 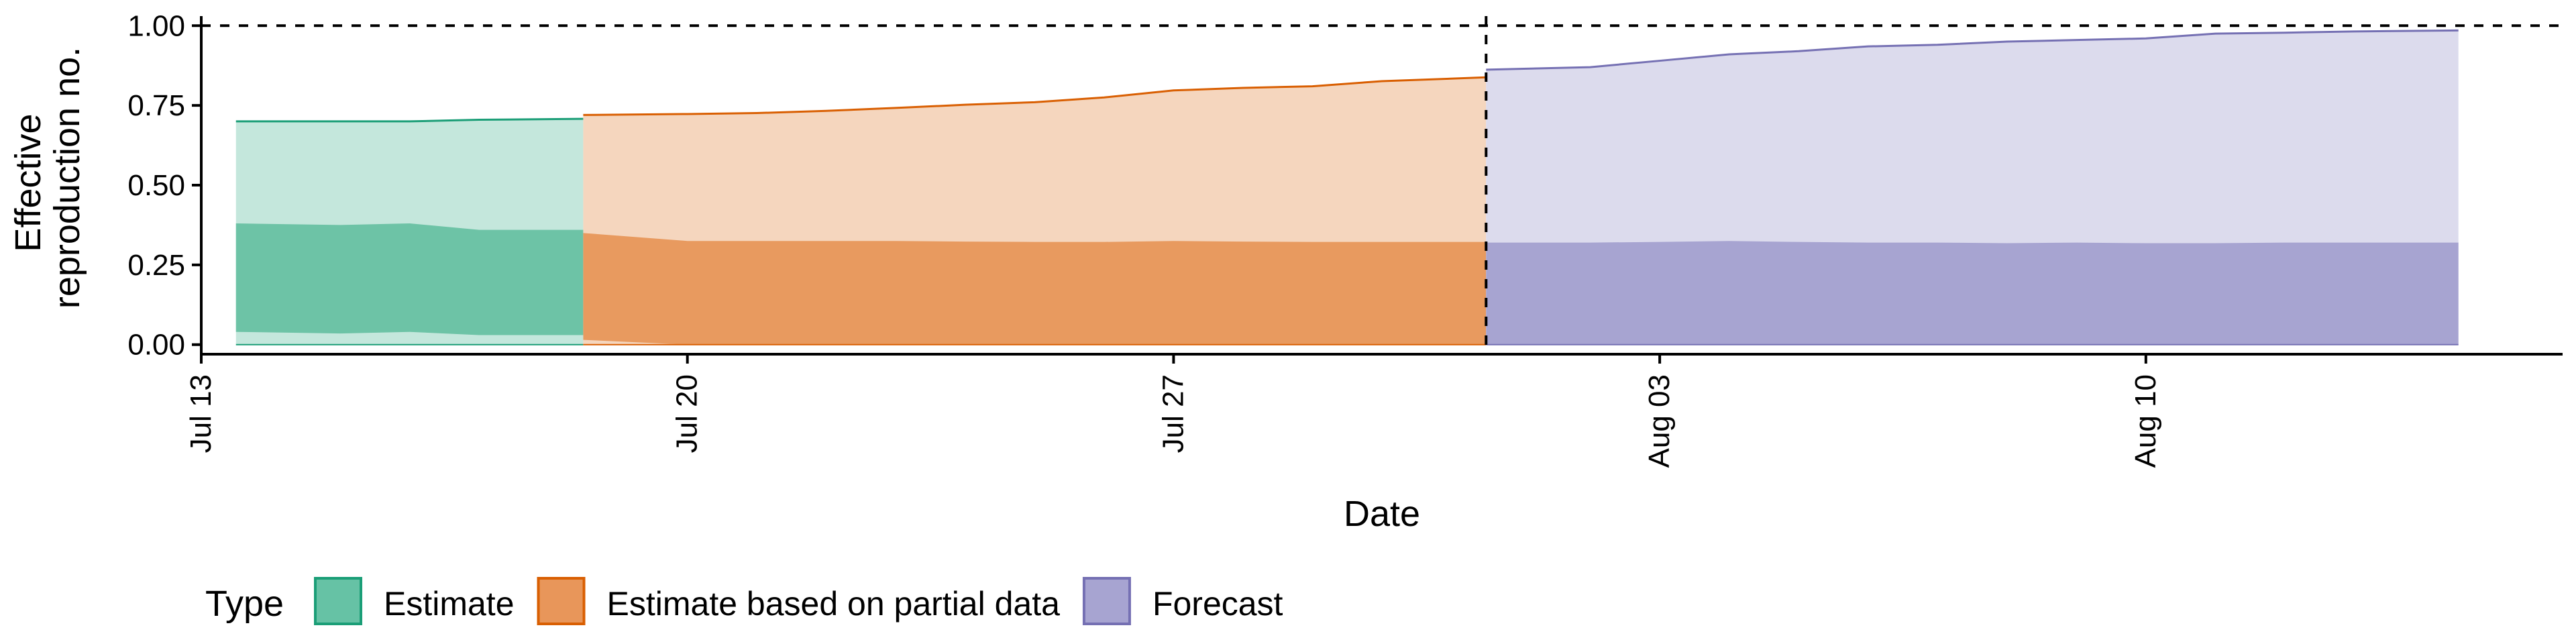 What do you see at coordinates (28, 182) in the screenshot?
I see `y-axis-title-line-1: Effective` at bounding box center [28, 182].